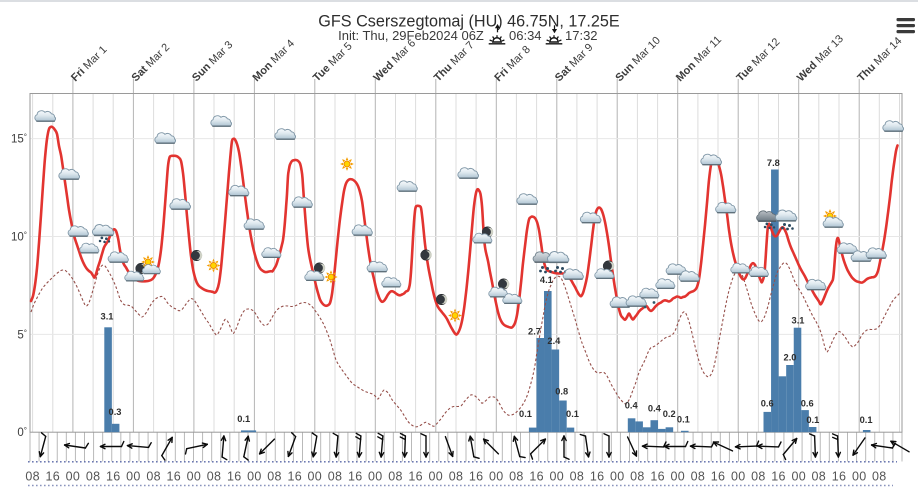 The height and width of the screenshot is (487, 918). What do you see at coordinates (469, 22) in the screenshot?
I see `svg-text:GFS Cserszegtomaj (HU) 46.75N,: GFS Cserszegtomaj (HU) 46.75N, 17.25E` at bounding box center [469, 22].